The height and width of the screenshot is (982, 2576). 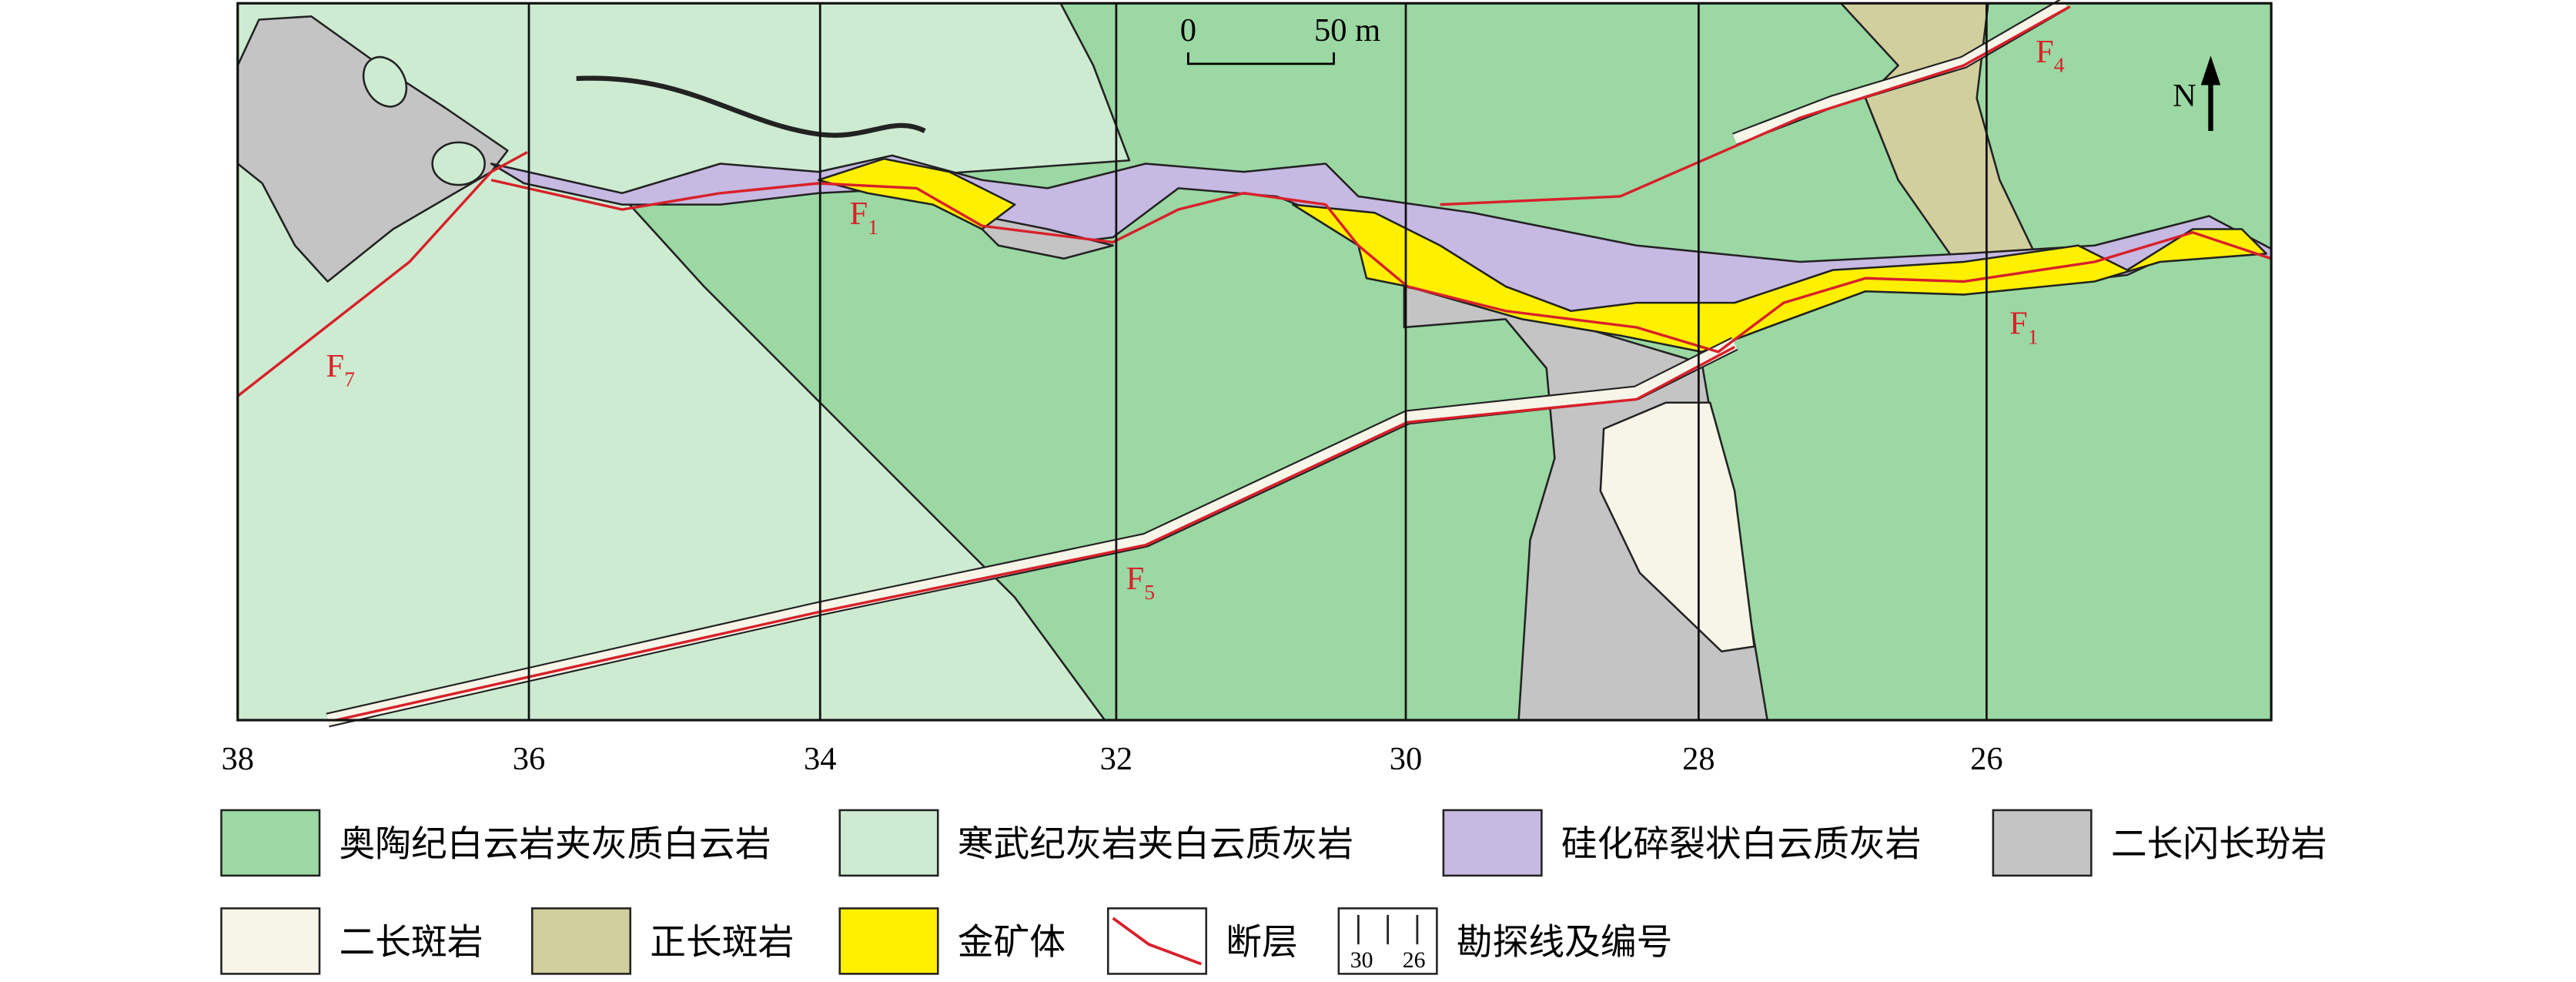 What do you see at coordinates (1155, 844) in the screenshot?
I see `legend-label: 寒武纪灰岩夹白云质灰岩` at bounding box center [1155, 844].